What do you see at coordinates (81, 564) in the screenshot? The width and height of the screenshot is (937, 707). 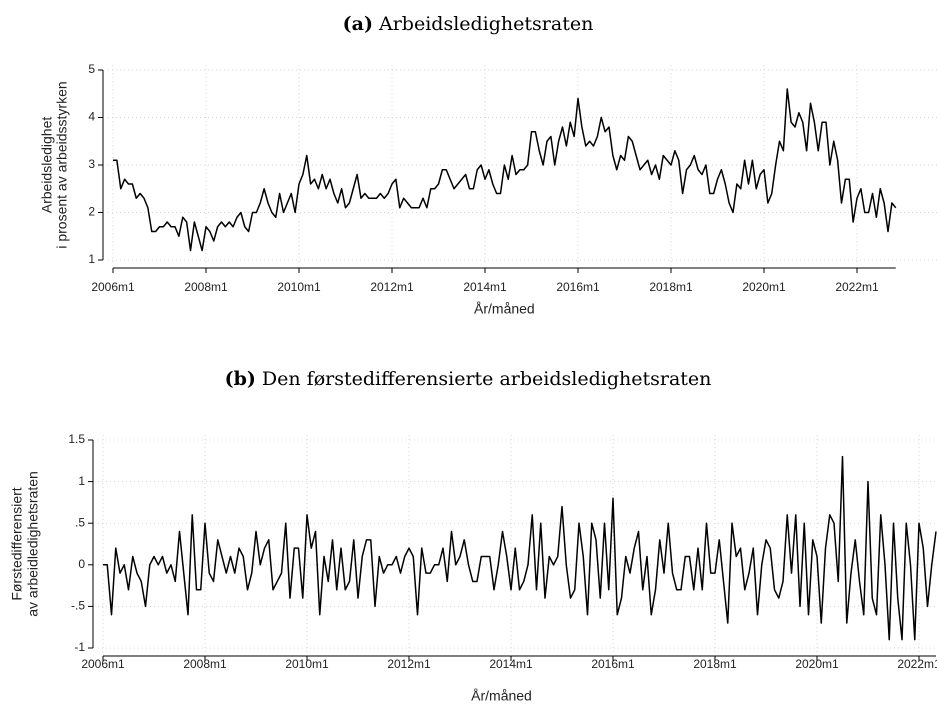 I see `y-tick-label: 0` at bounding box center [81, 564].